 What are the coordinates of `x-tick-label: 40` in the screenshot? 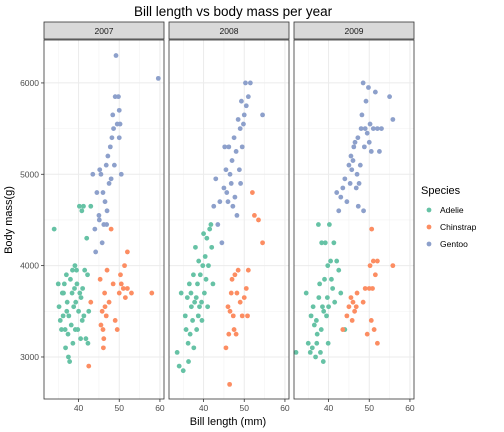 It's located at (79, 408).